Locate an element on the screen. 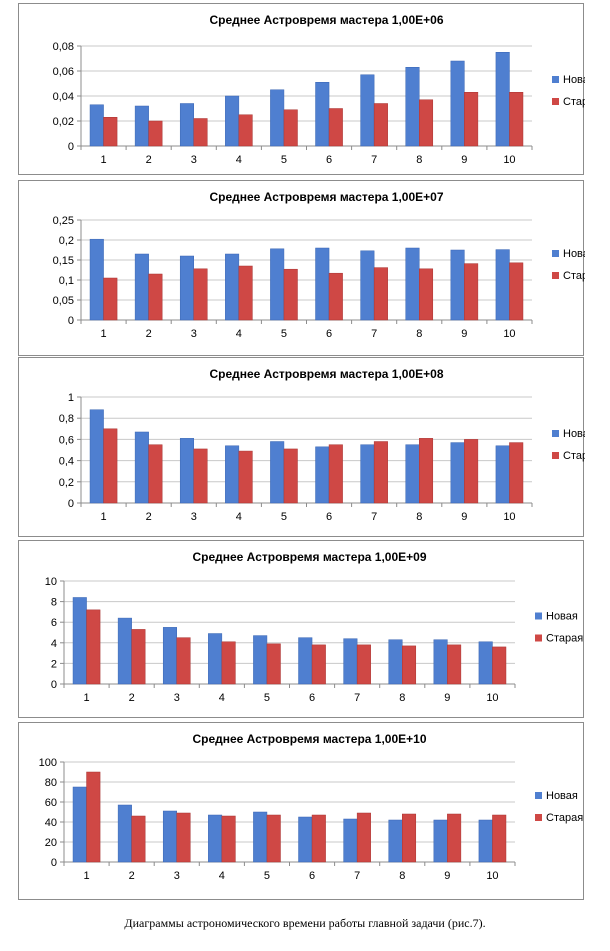 Image resolution: width=610 pixels, height=951 pixels. y-tick-label: 6 is located at coordinates (54, 623).